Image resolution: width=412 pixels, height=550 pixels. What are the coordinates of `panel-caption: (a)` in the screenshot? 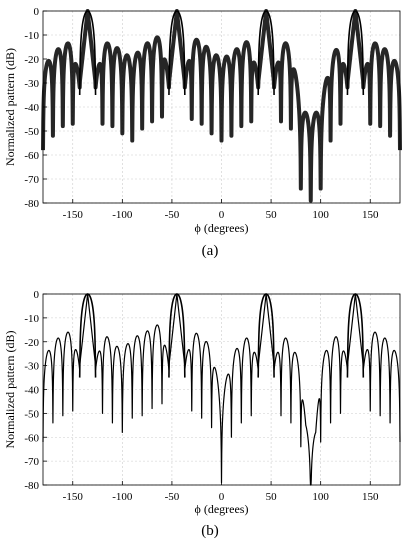 It's located at (210, 251).